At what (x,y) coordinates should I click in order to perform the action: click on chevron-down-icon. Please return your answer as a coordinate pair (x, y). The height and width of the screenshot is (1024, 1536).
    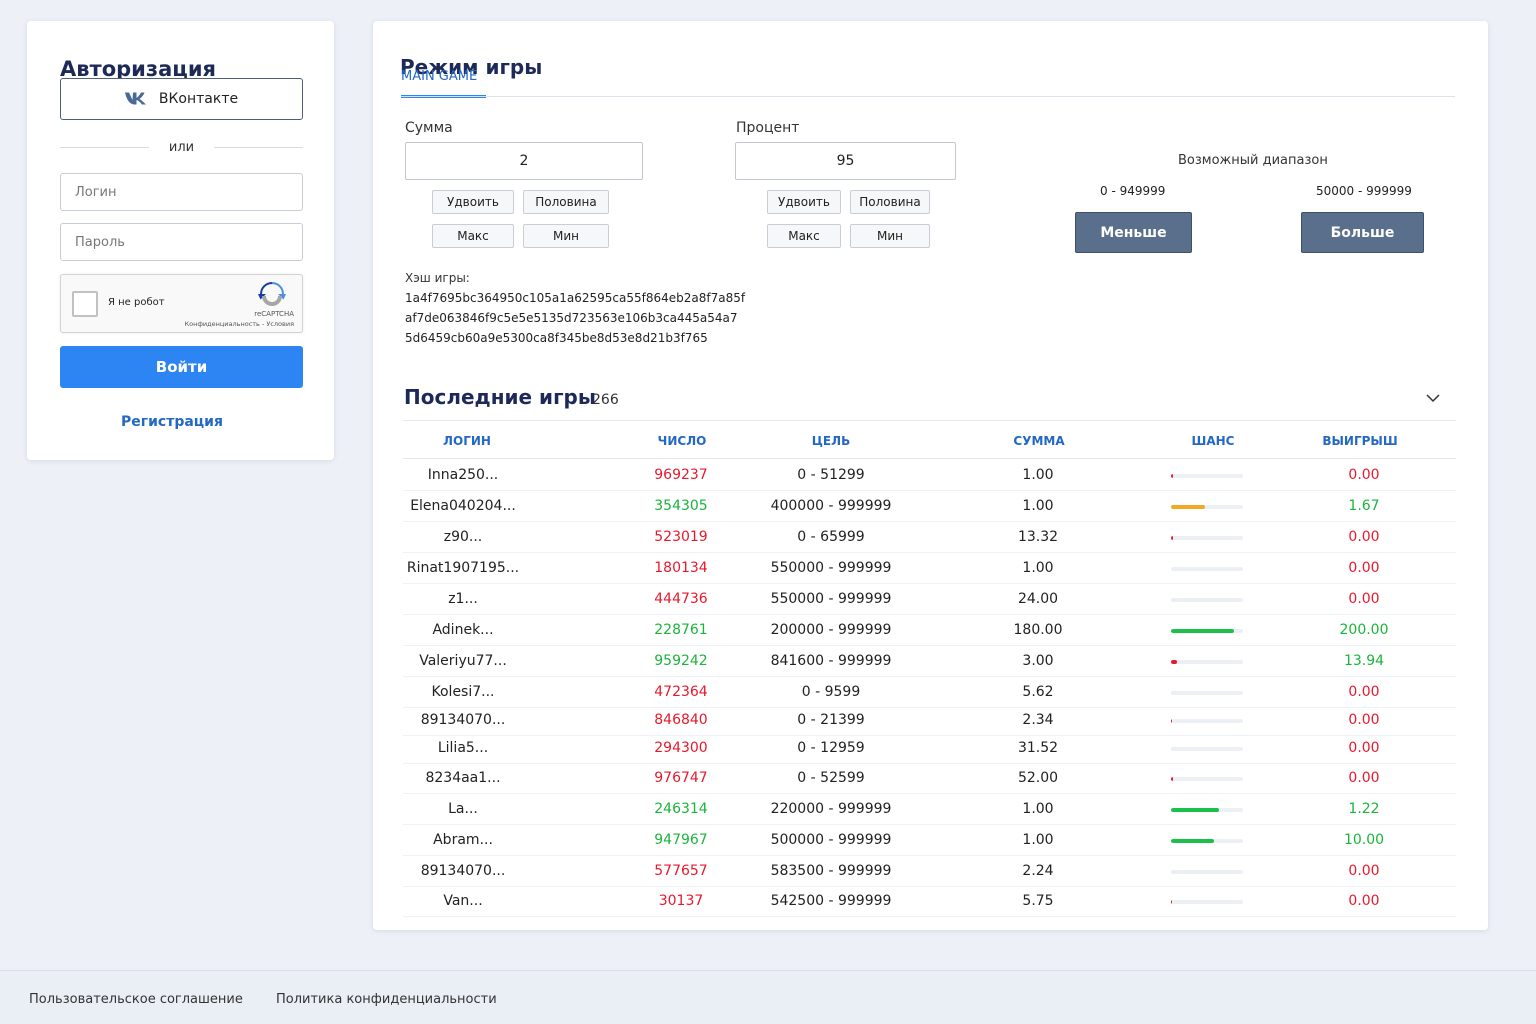
    Looking at the image, I should click on (1433, 398).